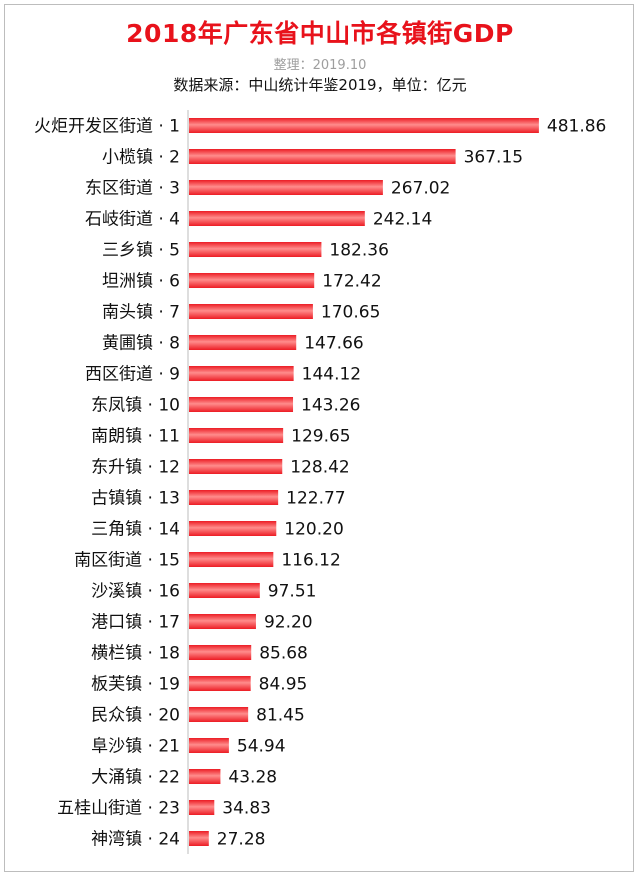 This screenshot has height=878, width=640. I want to click on category-label: 民众镇 · 20, so click(135, 716).